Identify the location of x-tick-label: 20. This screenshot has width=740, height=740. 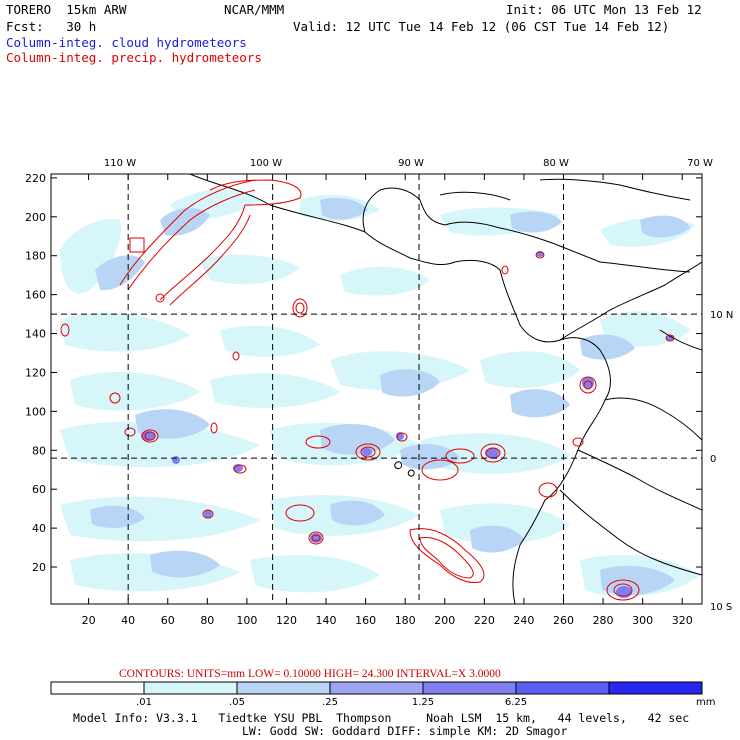
(89, 620).